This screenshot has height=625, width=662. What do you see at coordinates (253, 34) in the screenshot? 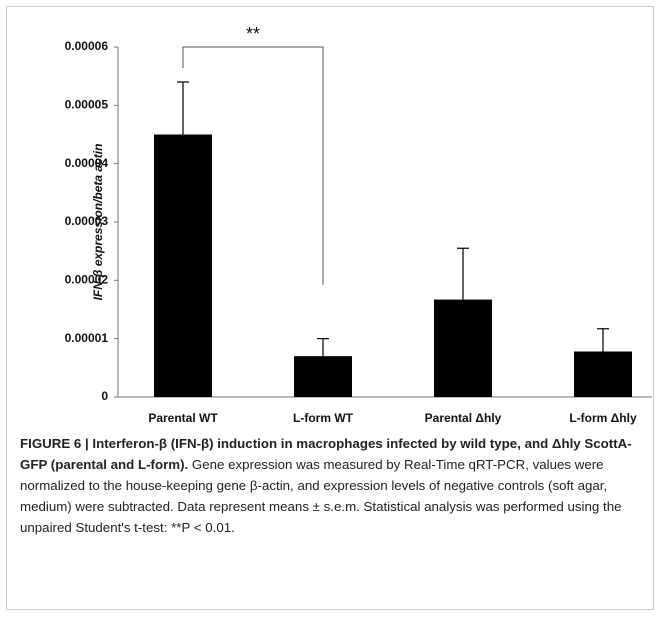
I see `annotation: **` at bounding box center [253, 34].